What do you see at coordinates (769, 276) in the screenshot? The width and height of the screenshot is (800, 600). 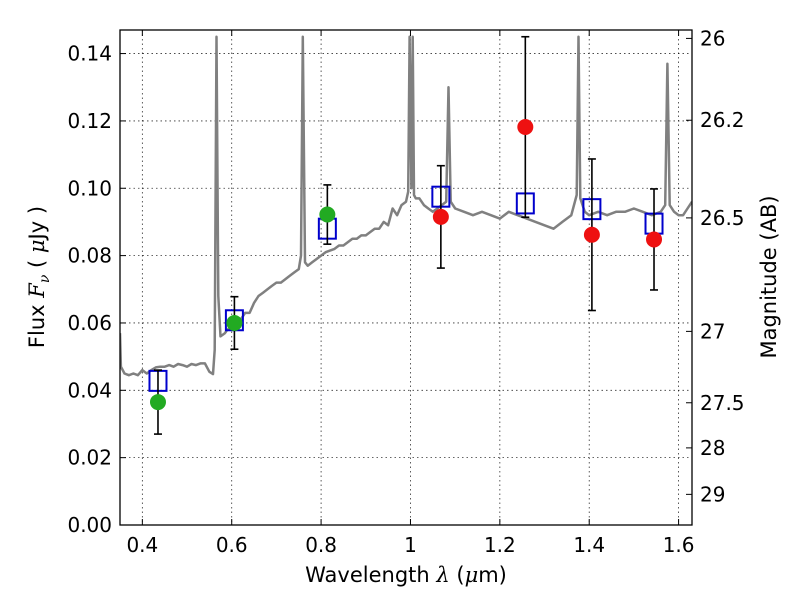 I see `right-axis-label: Magnitude (AB)` at bounding box center [769, 276].